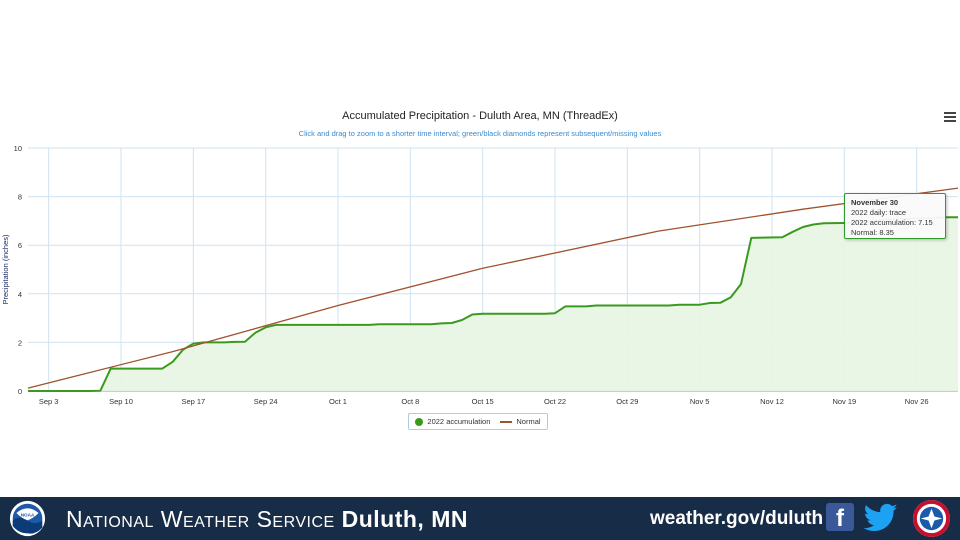  I want to click on x-tick-label: Nov 5, so click(700, 401).